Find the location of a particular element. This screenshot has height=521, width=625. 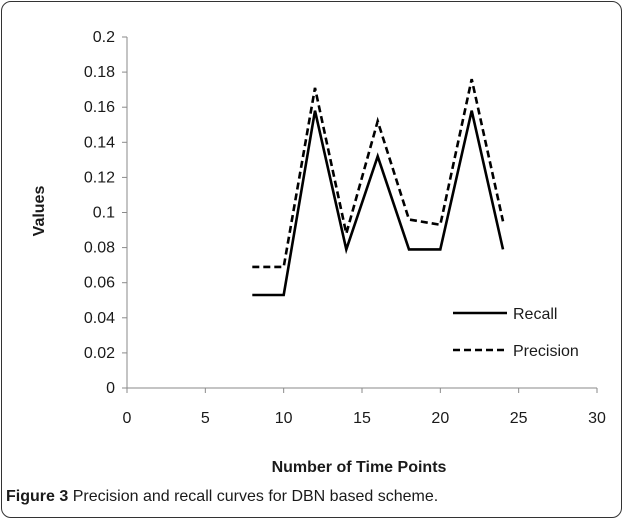

series-line-recall is located at coordinates (378, 203).